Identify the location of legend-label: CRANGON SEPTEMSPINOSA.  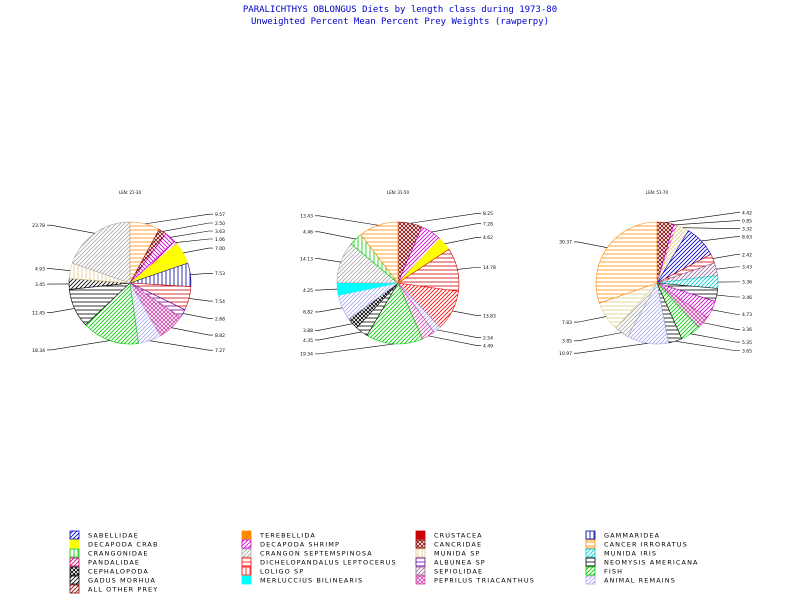
(316, 554).